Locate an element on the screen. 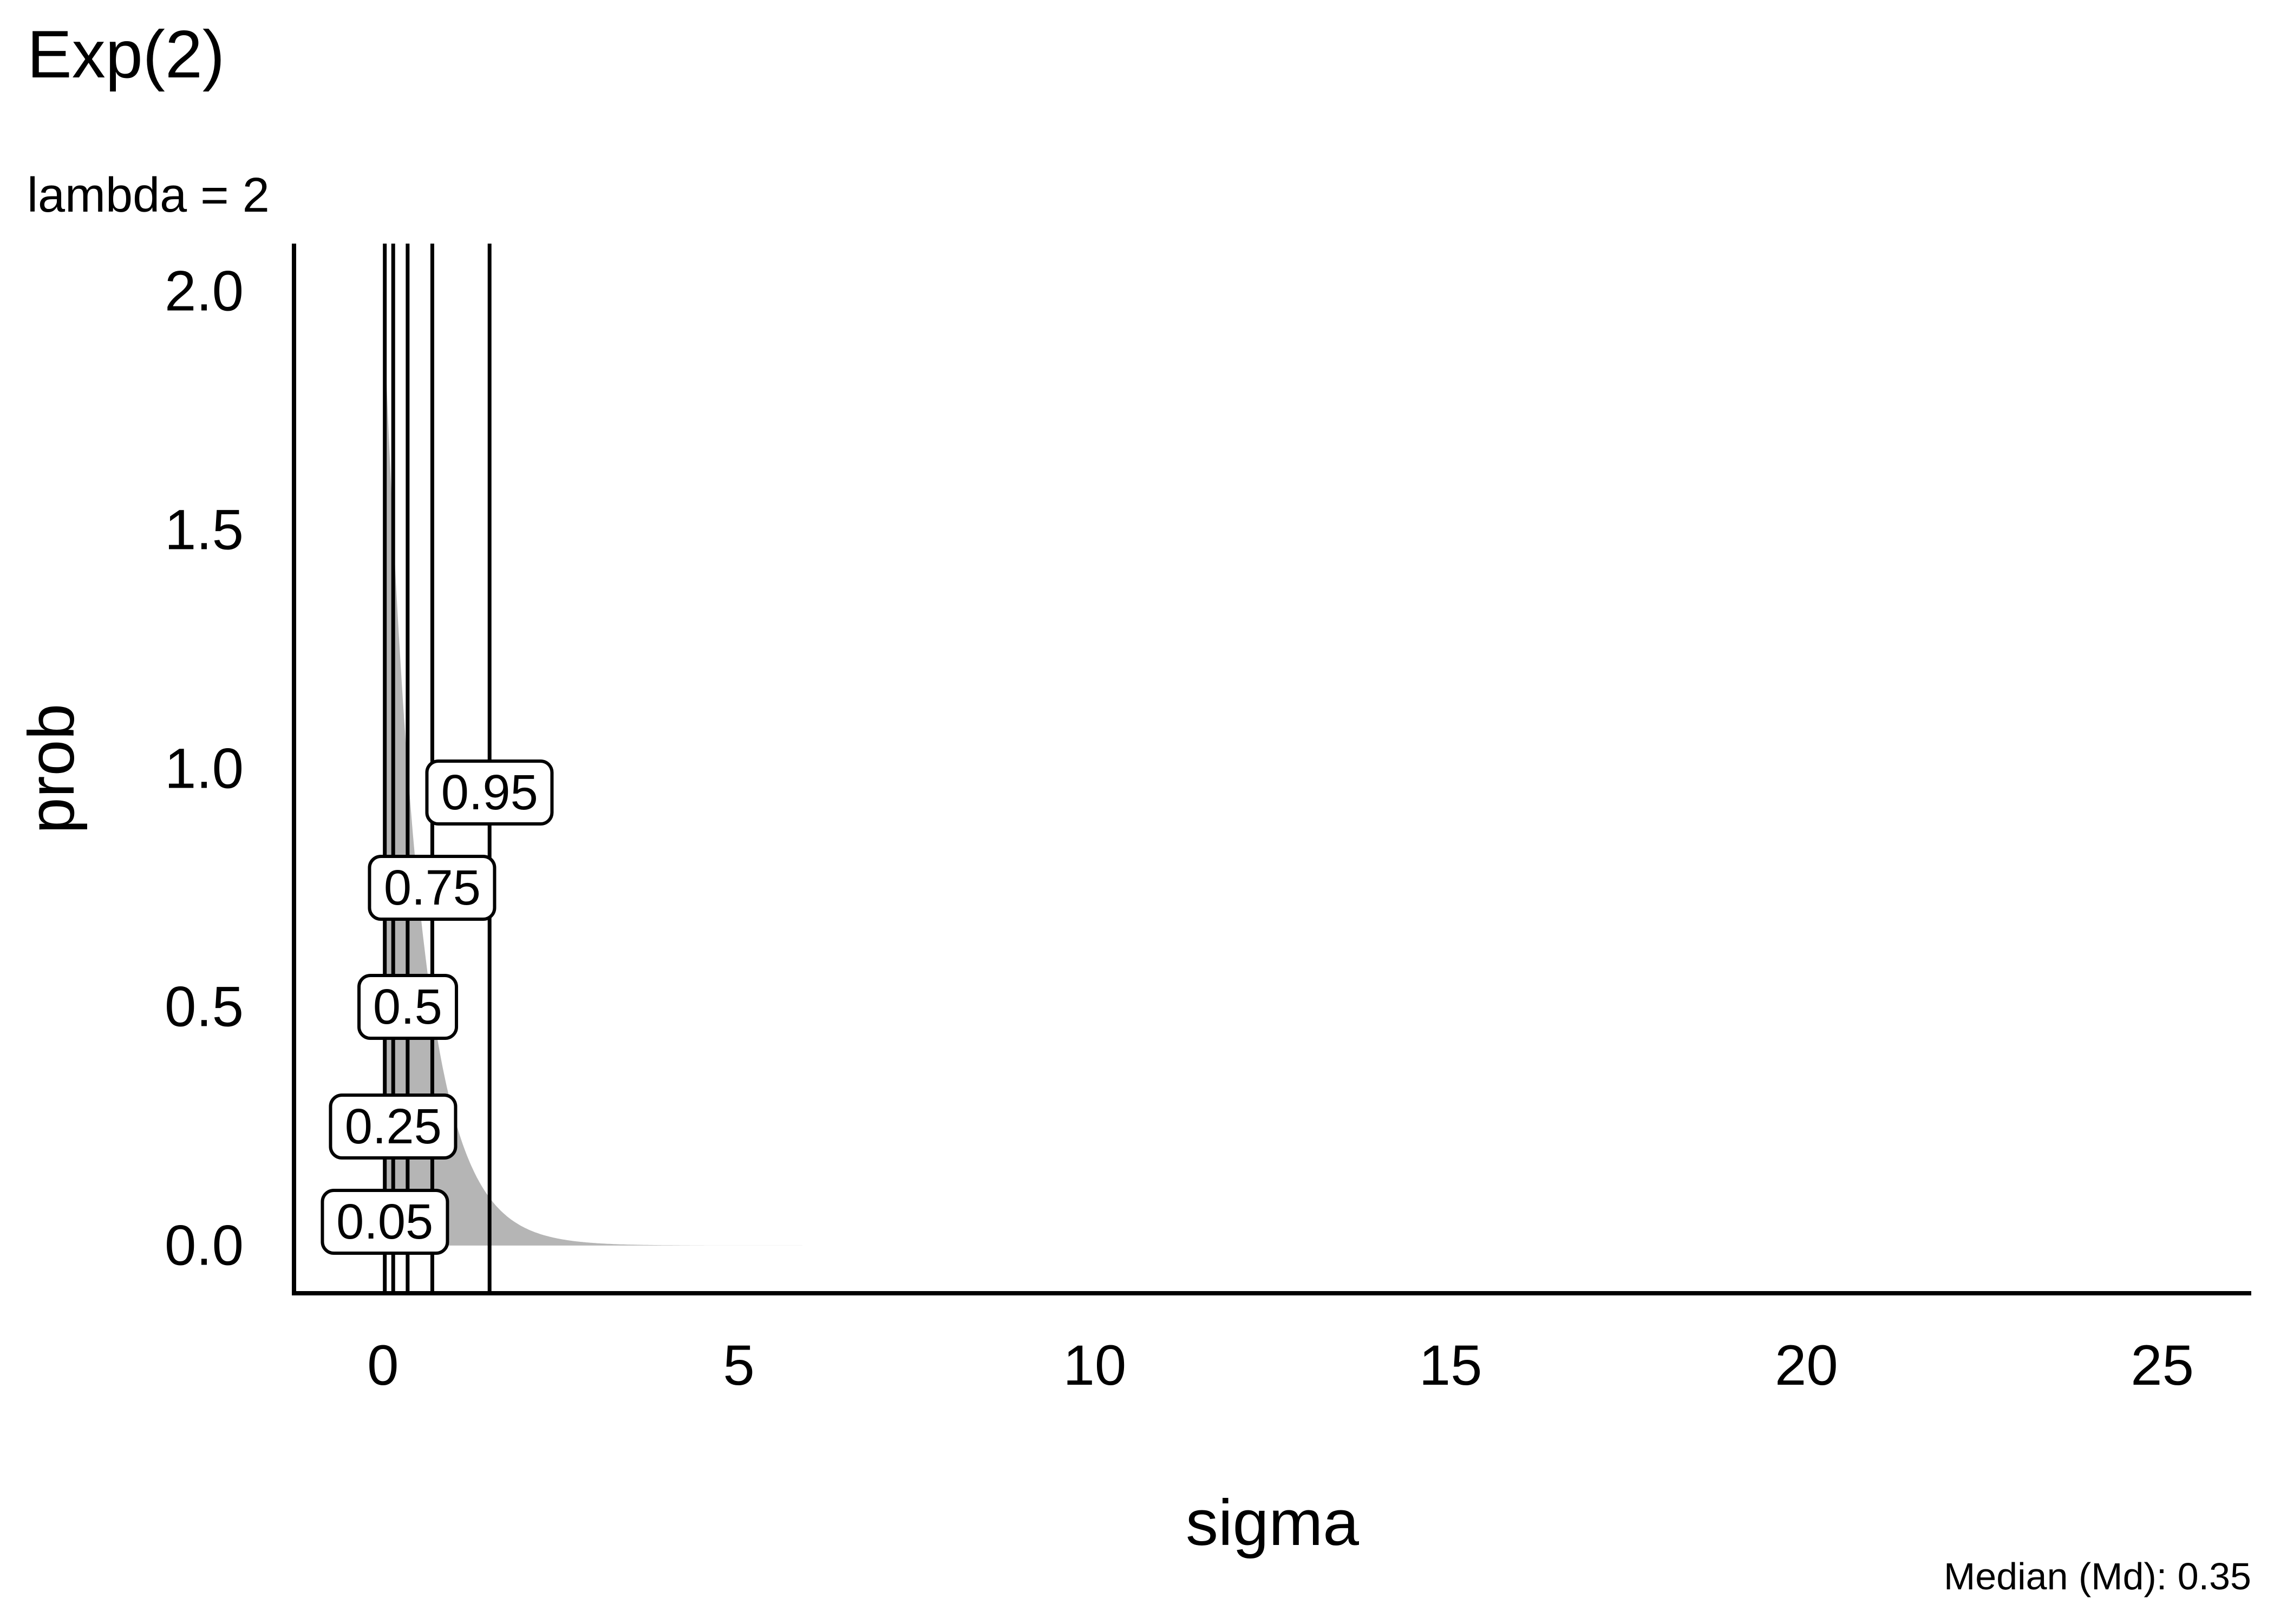 The width and height of the screenshot is (2274, 1624). x-tick-label-10: 10 is located at coordinates (1095, 1365).